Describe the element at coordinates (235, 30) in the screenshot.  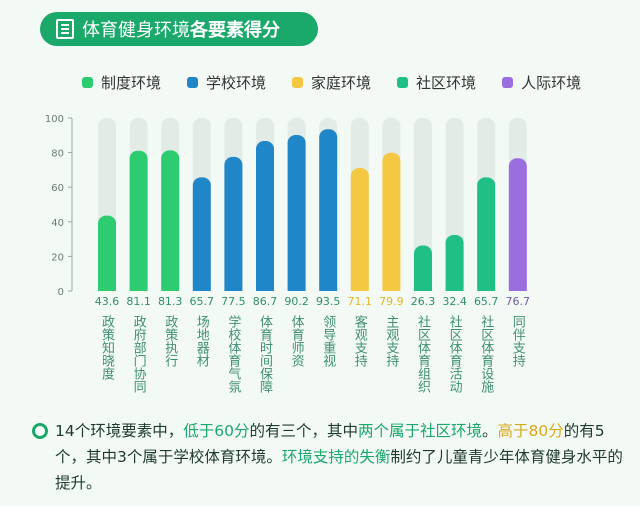
I see `title-emphasis: 各要素得分` at that location.